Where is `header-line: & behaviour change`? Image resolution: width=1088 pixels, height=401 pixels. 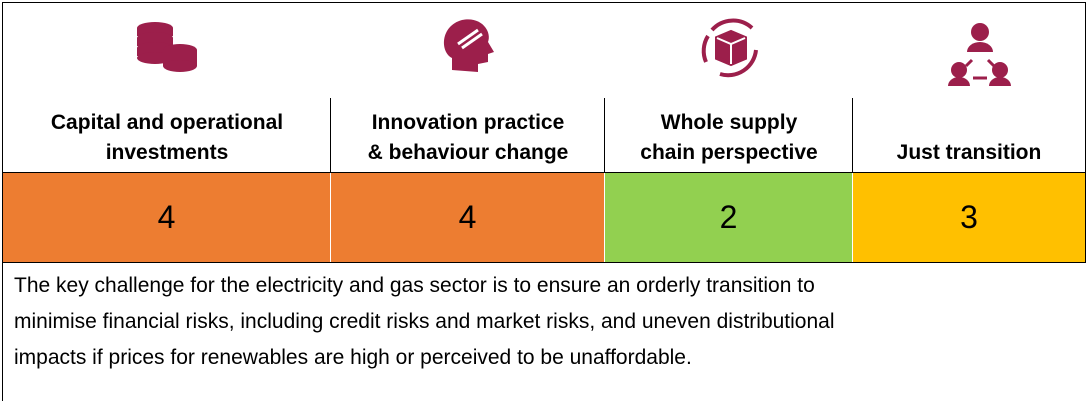
header-line: & behaviour change is located at coordinates (468, 152).